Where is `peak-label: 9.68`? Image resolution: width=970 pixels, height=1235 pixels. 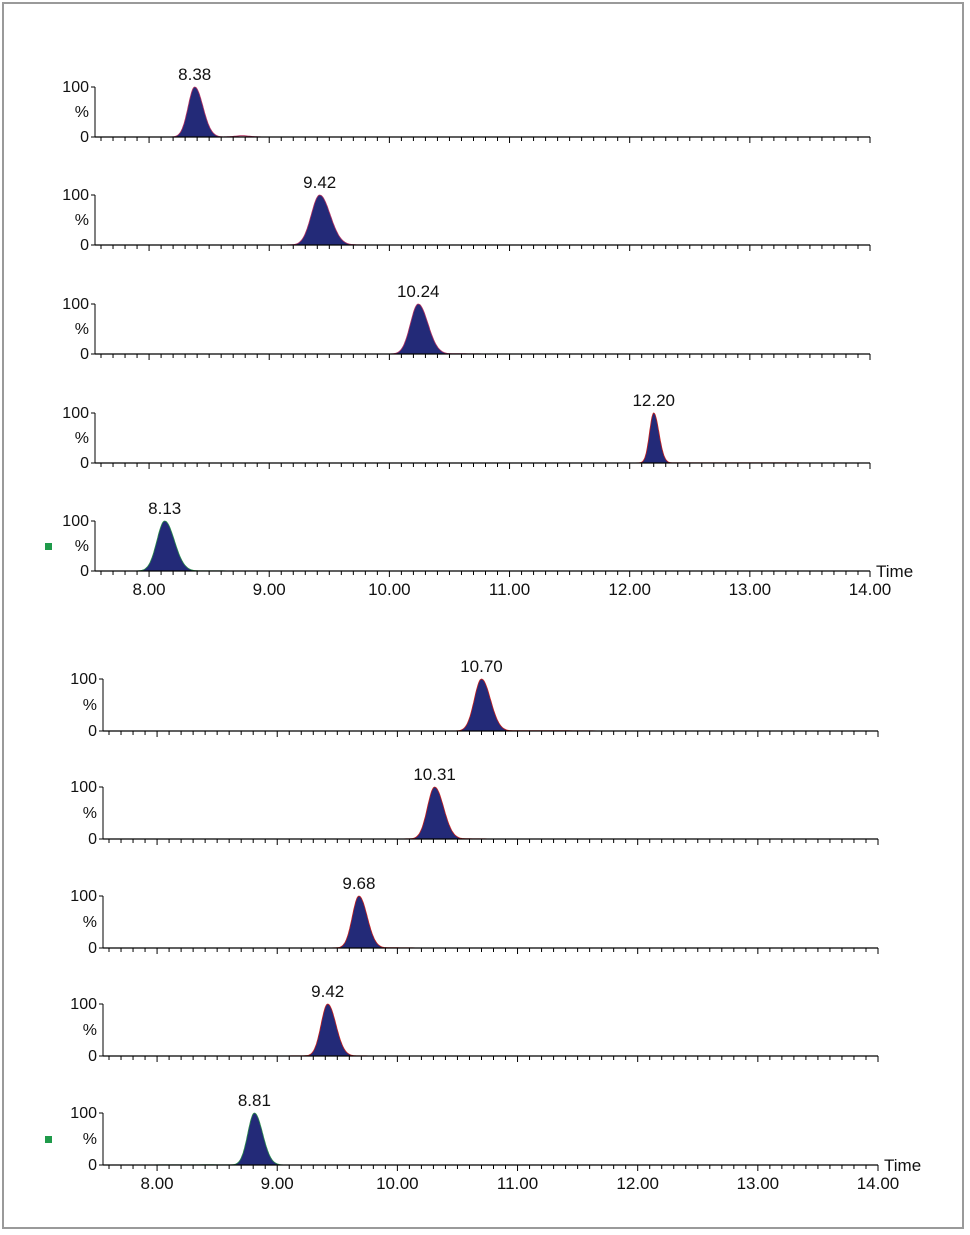 peak-label: 9.68 is located at coordinates (358, 883).